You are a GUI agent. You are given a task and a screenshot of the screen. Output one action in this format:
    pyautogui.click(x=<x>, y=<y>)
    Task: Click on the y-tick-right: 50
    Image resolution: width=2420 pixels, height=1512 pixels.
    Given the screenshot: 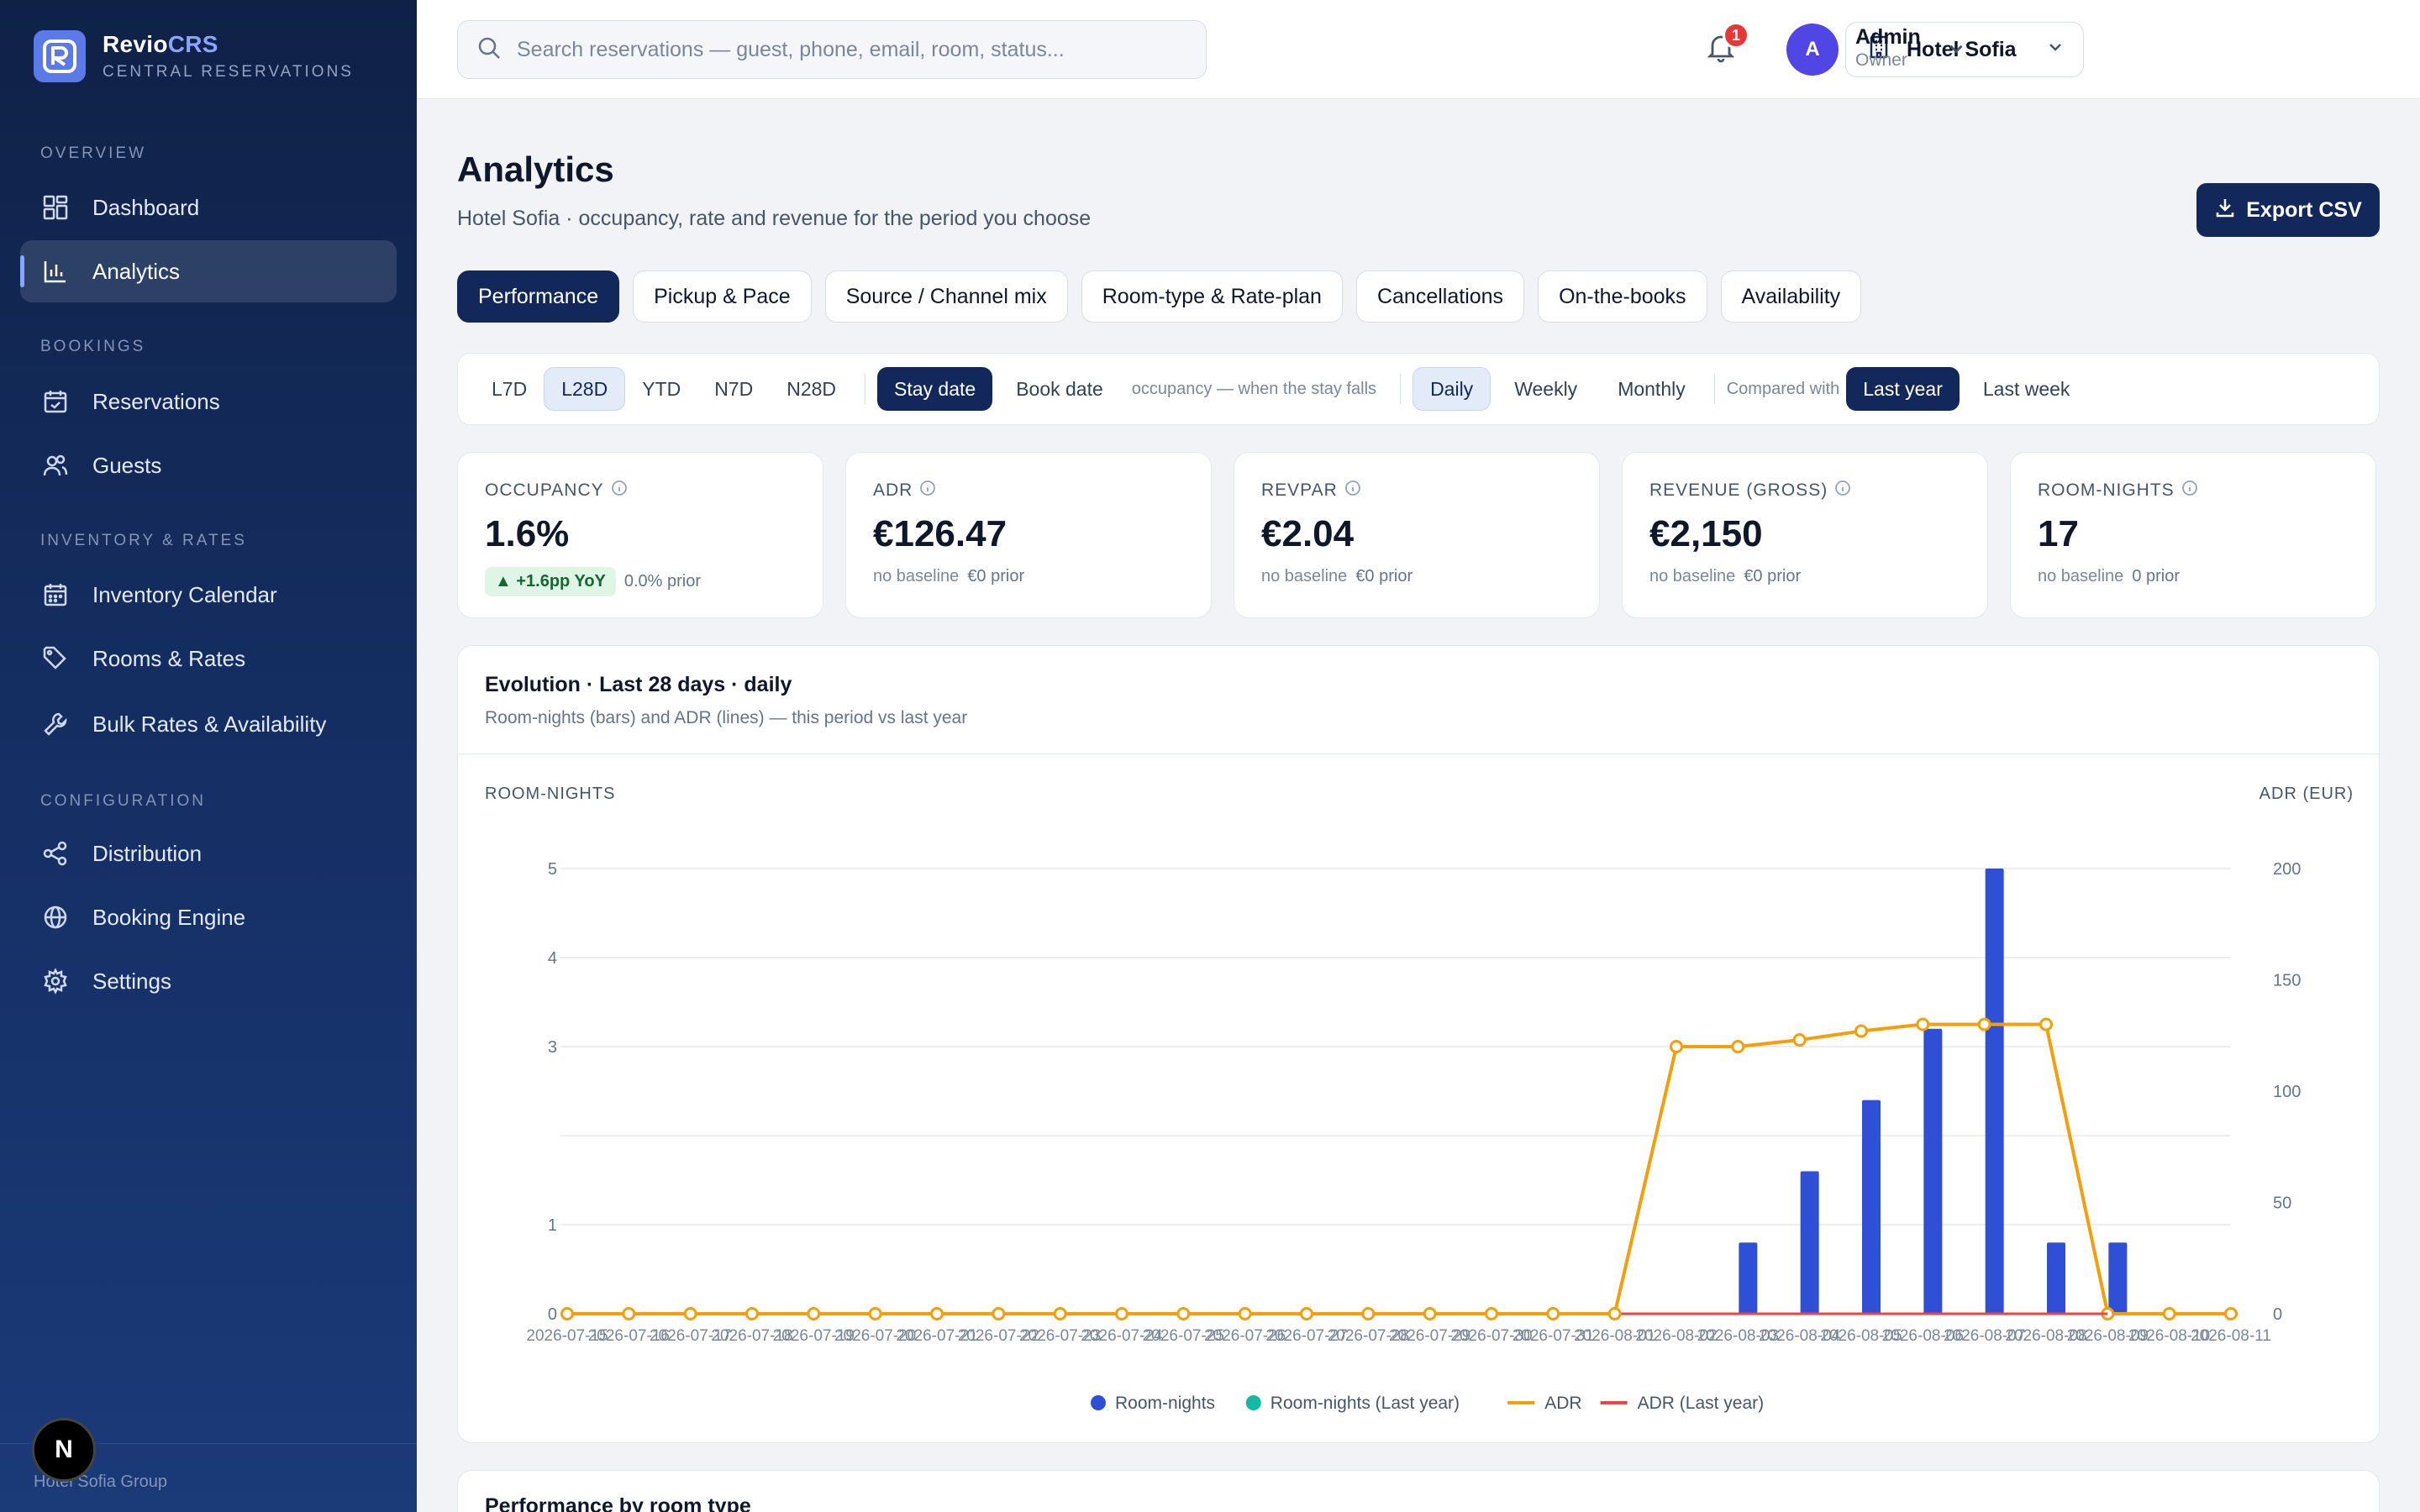 What is the action you would take?
    pyautogui.click(x=2282, y=1203)
    